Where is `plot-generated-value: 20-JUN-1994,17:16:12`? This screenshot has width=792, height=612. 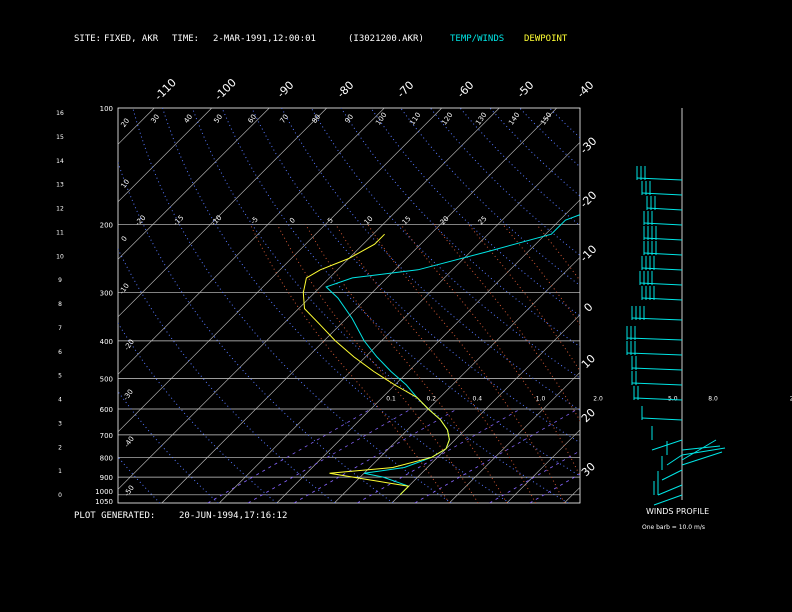 plot-generated-value: 20-JUN-1994,17:16:12 is located at coordinates (233, 516).